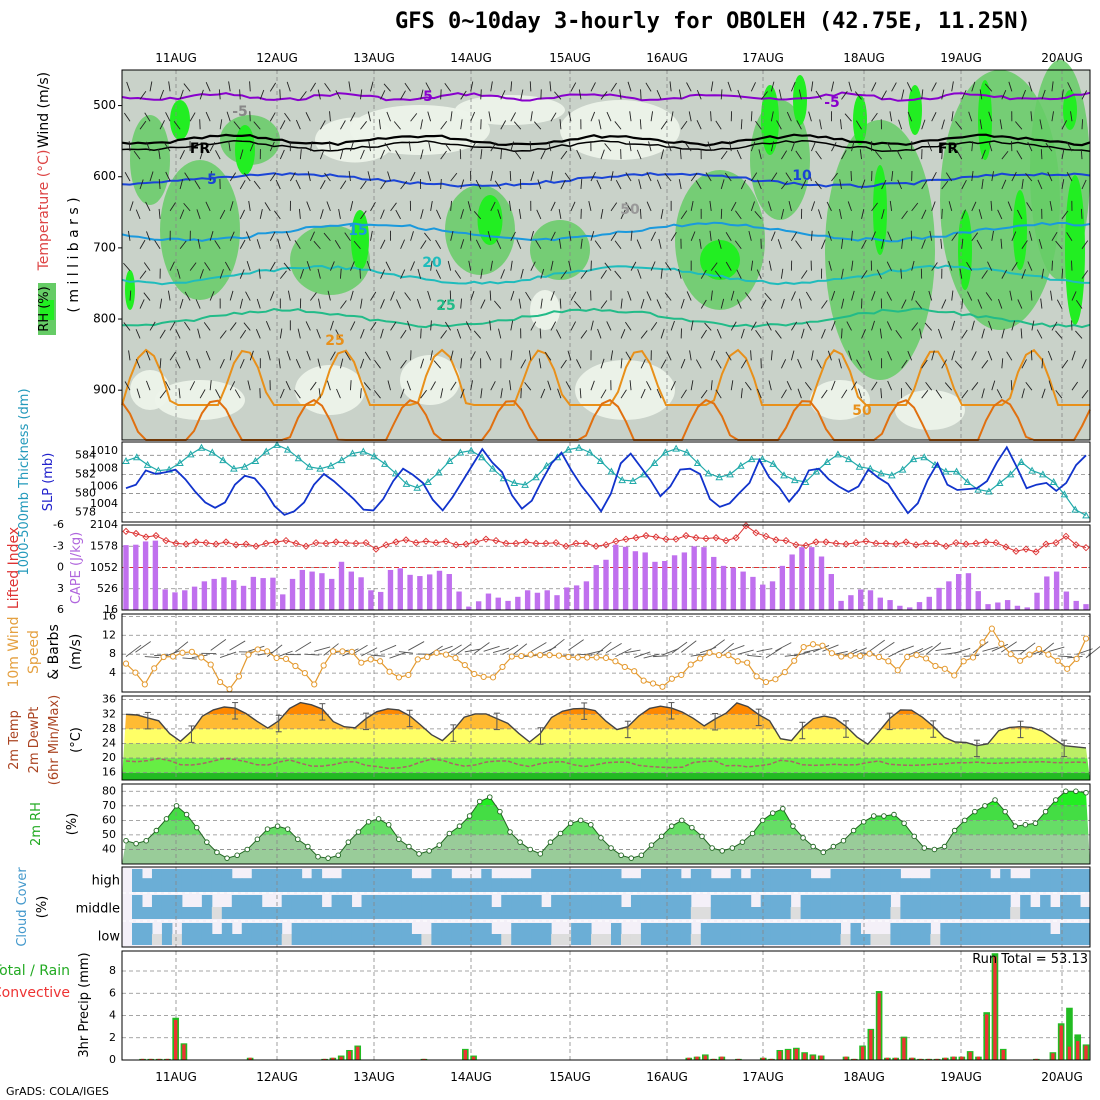 This screenshot has height=1100, width=1100. What do you see at coordinates (1030, 959) in the screenshot?
I see `run-total-label: Run Total = 53.13` at bounding box center [1030, 959].